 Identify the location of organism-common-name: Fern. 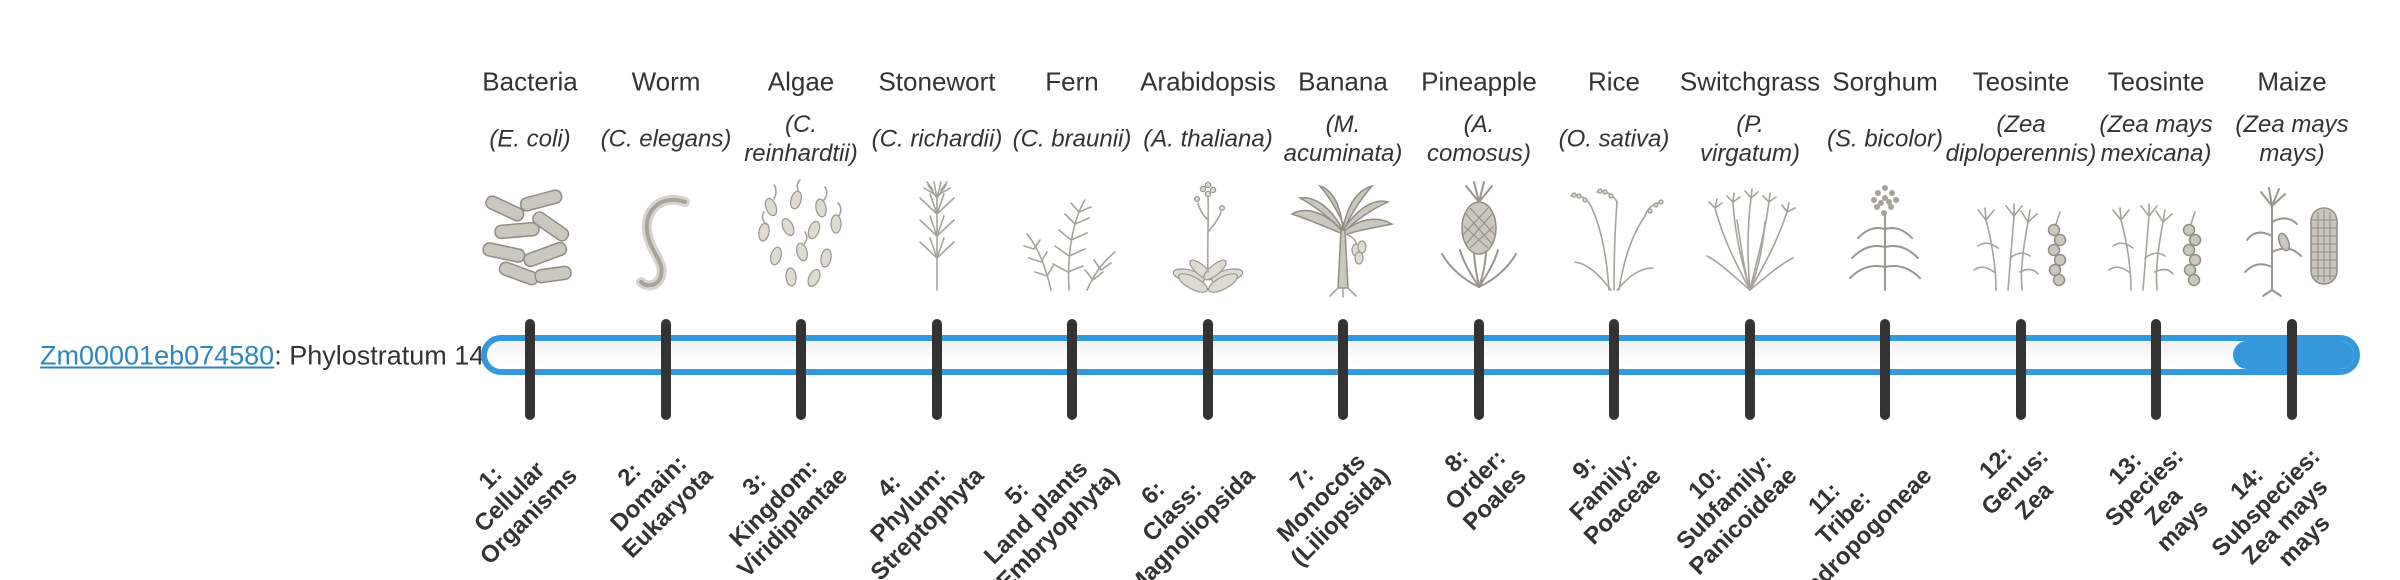
(1072, 81).